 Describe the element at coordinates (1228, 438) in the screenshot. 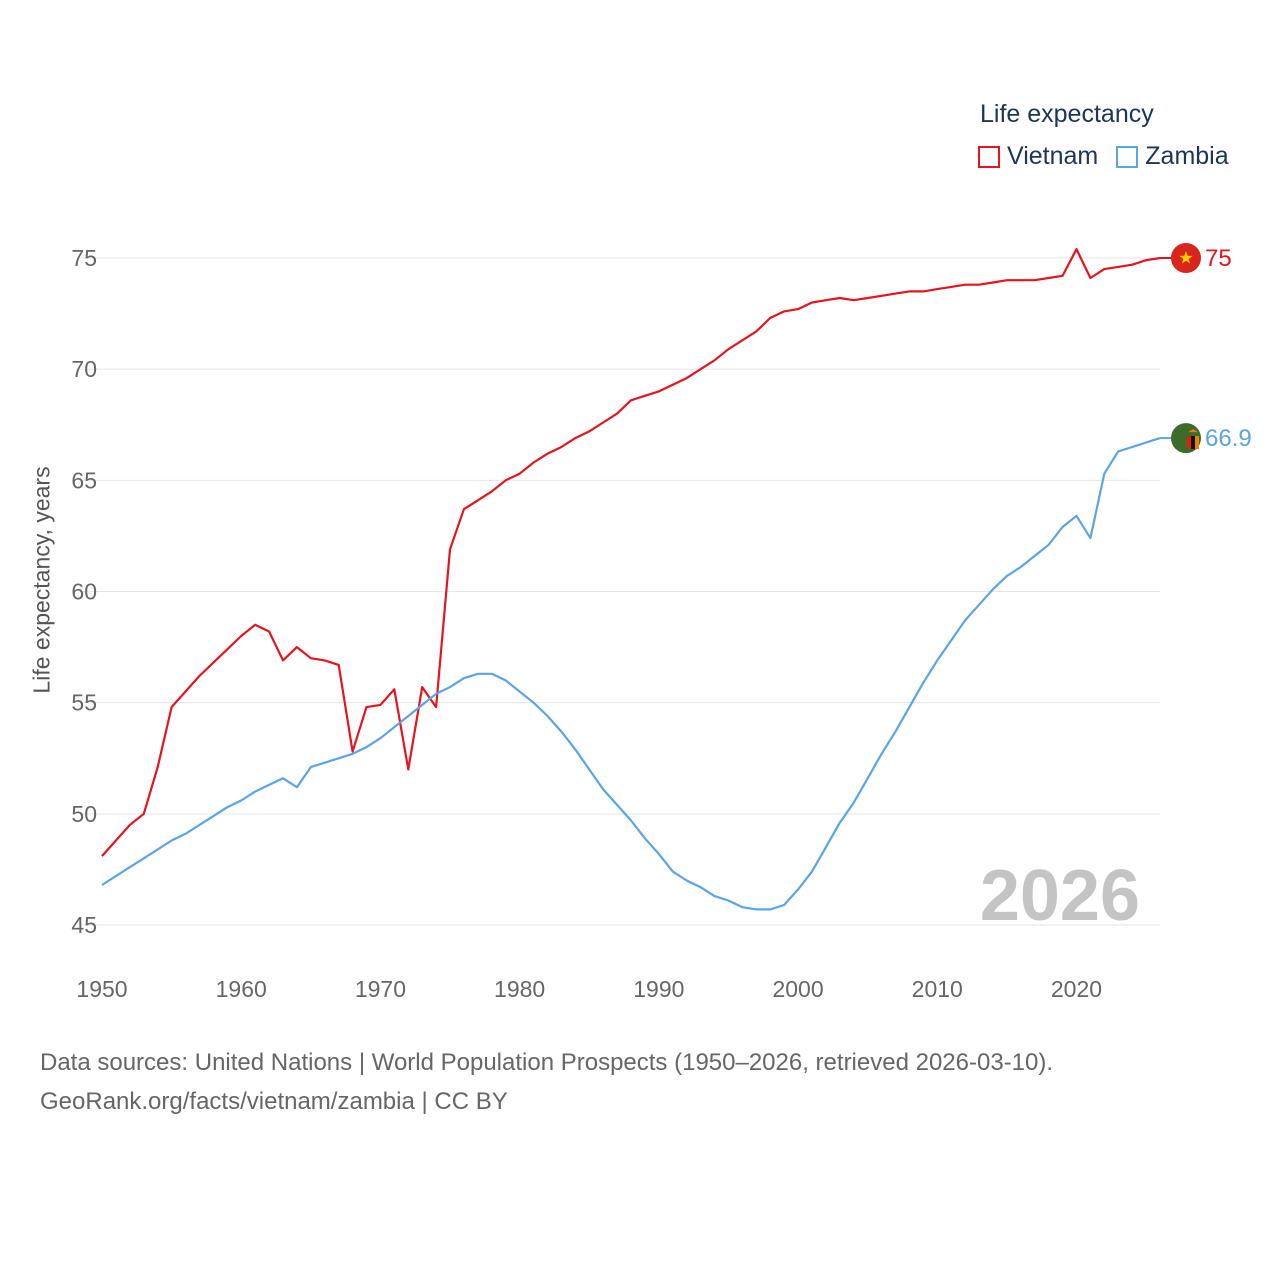

I see `end-label-zambia: 66.9` at that location.